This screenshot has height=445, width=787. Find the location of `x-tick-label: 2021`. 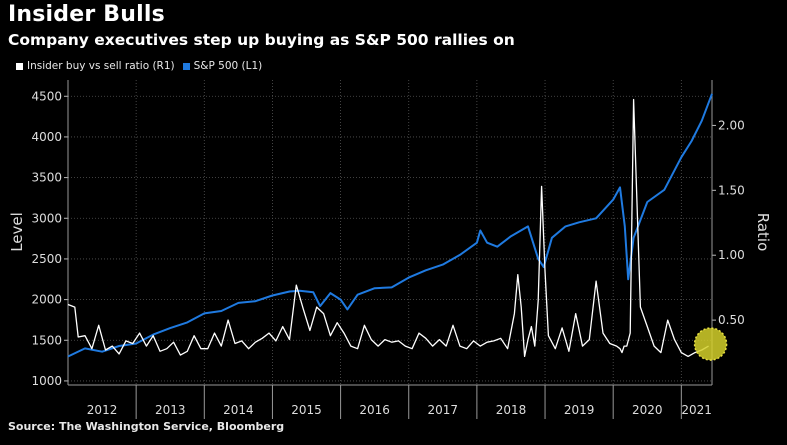

x-tick-label: 2021 is located at coordinates (696, 410).